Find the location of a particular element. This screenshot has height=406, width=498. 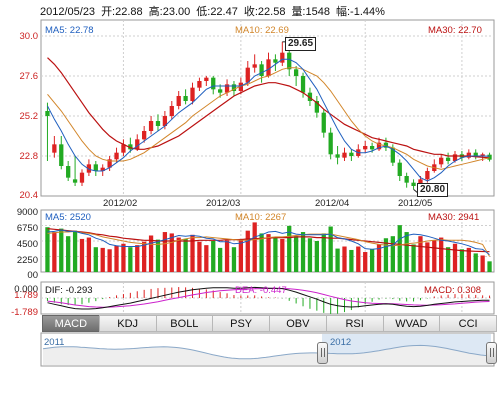

tab-rsi: RSI is located at coordinates (354, 323).